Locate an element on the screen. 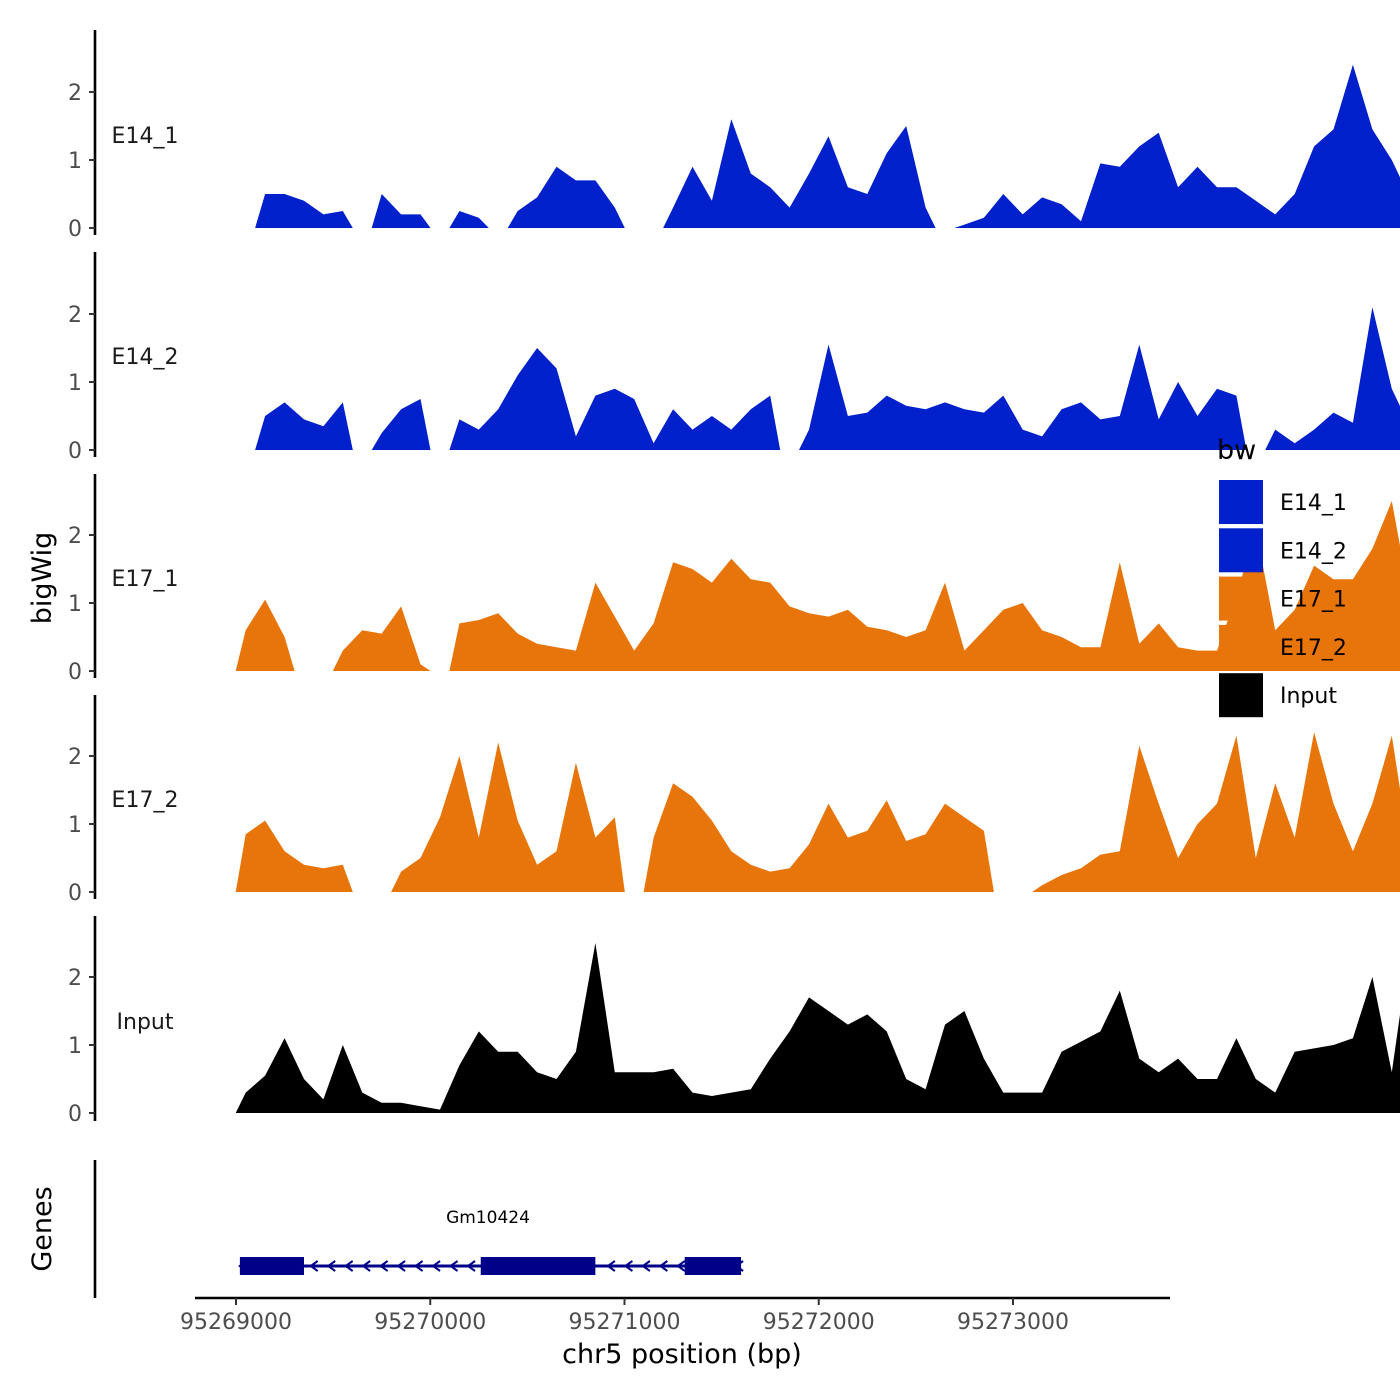  x-tick-label: 95271000 is located at coordinates (625, 1322).